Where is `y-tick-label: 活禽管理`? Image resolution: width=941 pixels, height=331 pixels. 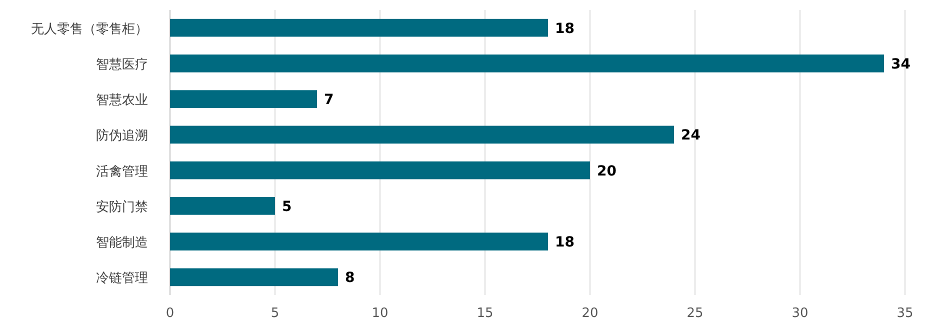 y-tick-label: 活禽管理 is located at coordinates (122, 172).